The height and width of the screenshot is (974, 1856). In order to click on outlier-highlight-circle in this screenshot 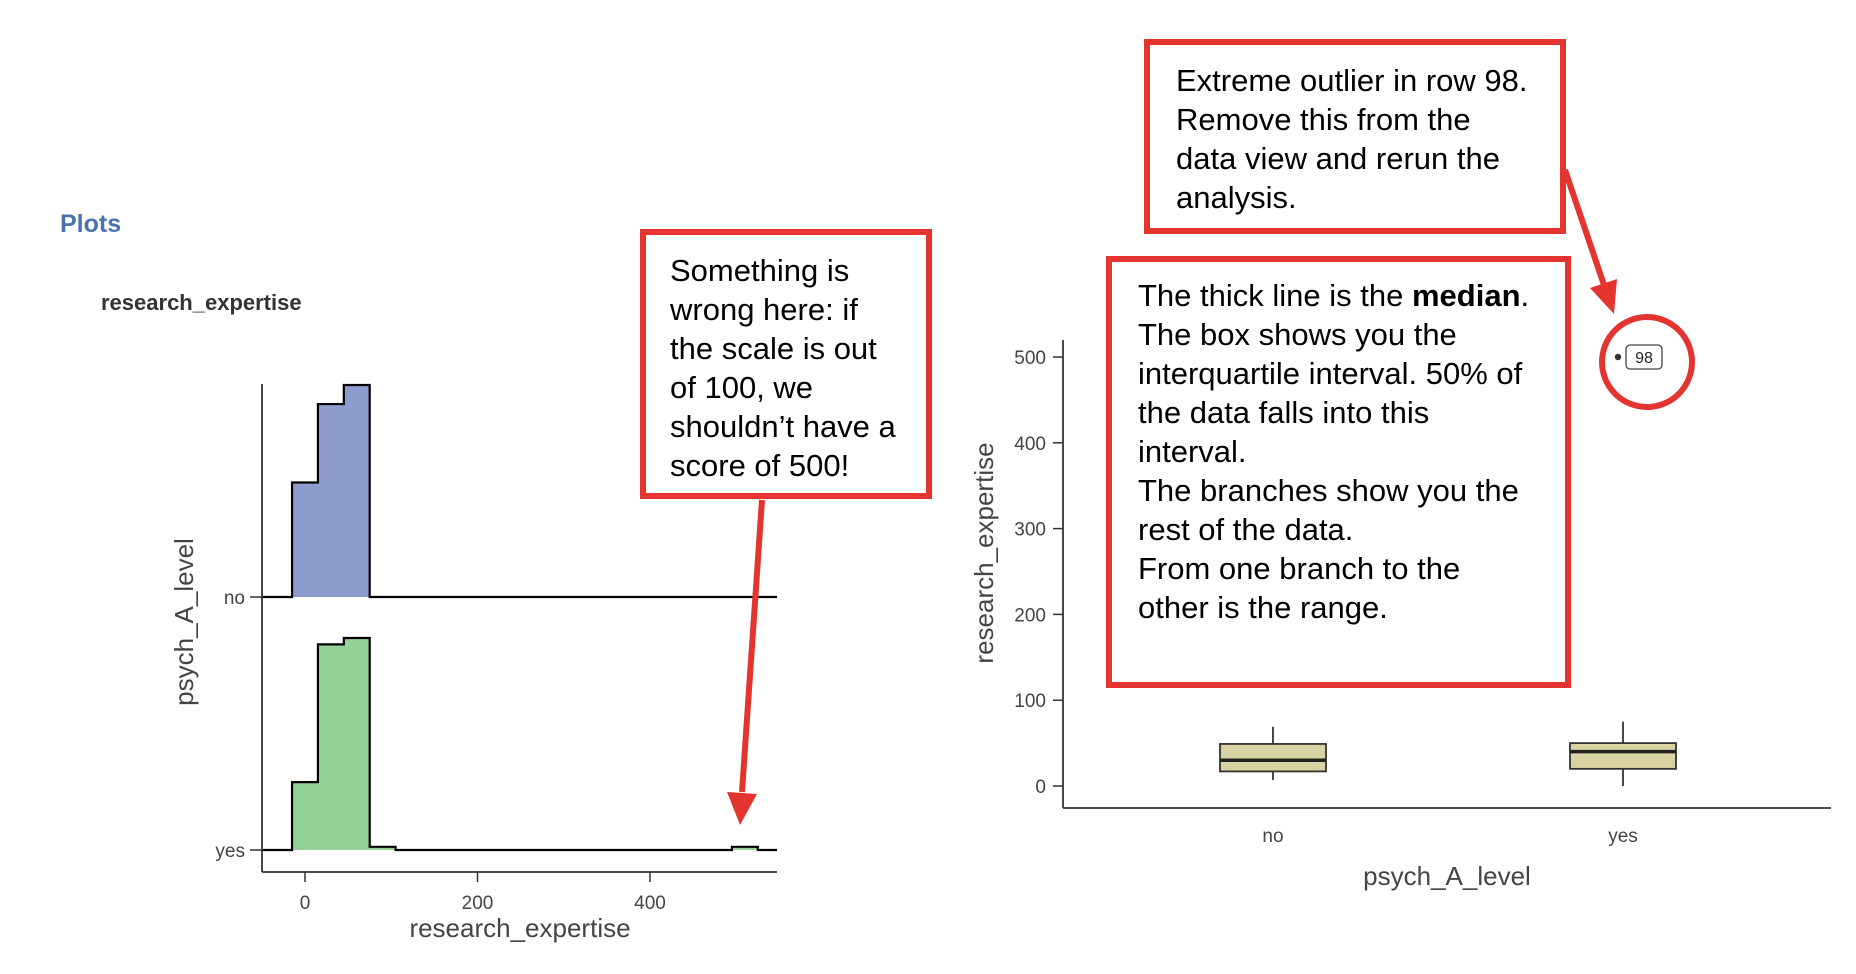, I will do `click(1647, 362)`.